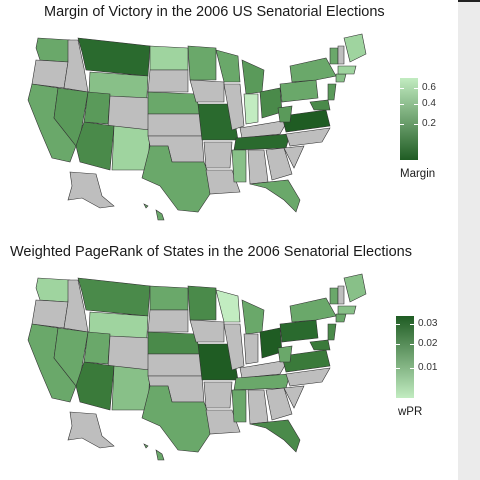 The width and height of the screenshot is (480, 480). What do you see at coordinates (469, 1) in the screenshot?
I see `top-edge-bar` at bounding box center [469, 1].